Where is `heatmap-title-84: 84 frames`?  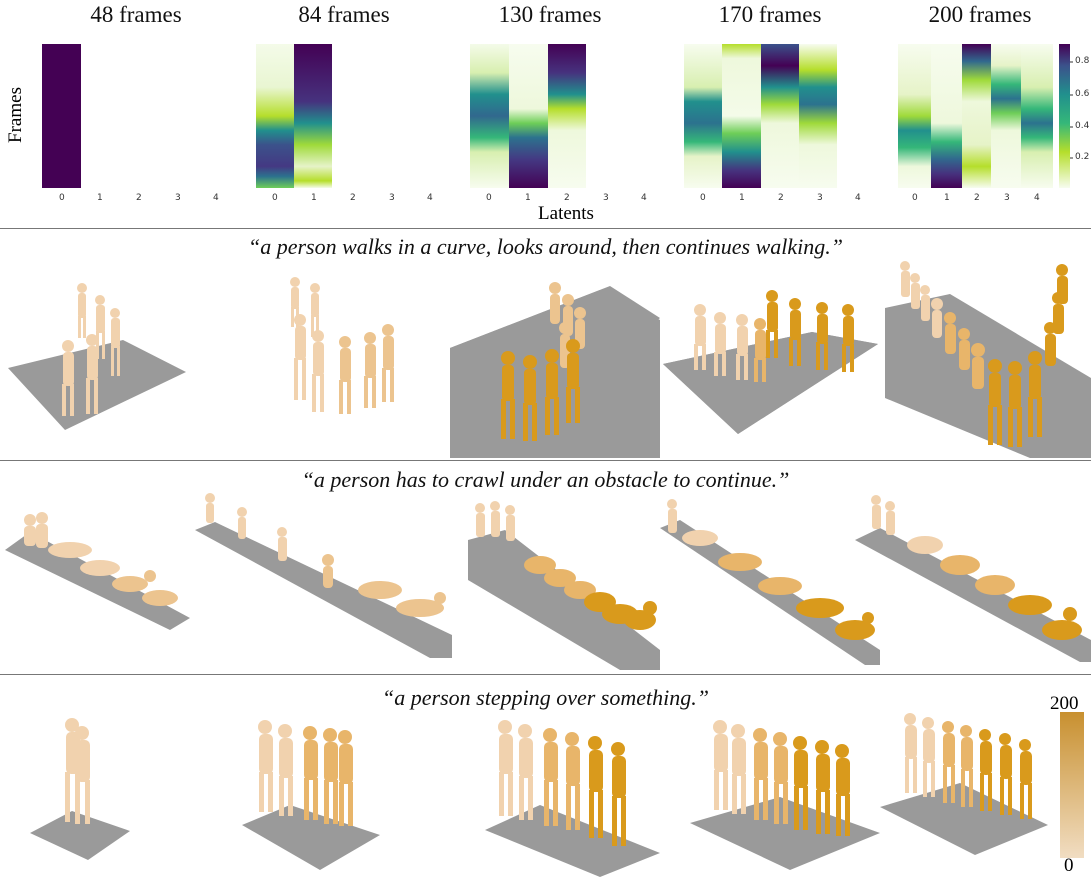
heatmap-title-84: 84 frames is located at coordinates (344, 14).